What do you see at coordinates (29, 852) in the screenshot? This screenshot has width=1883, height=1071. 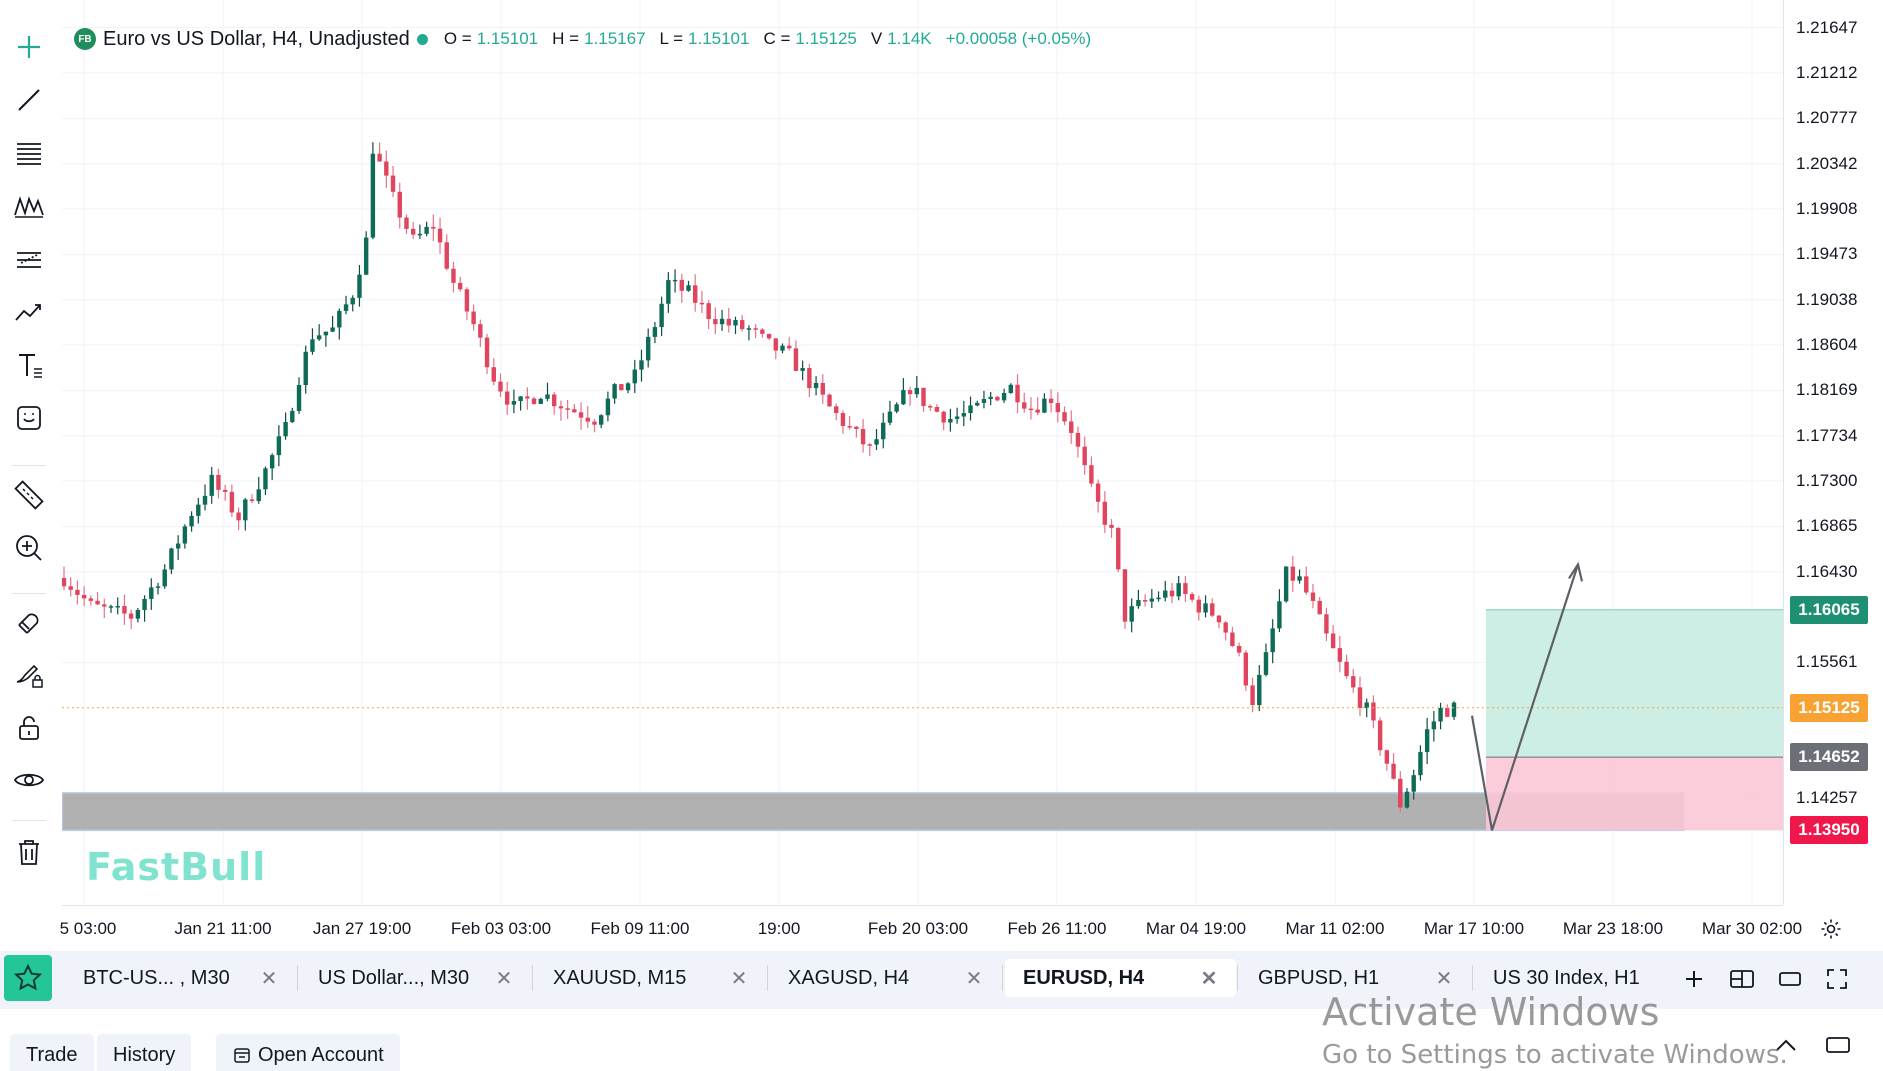 I see `trash-icon` at bounding box center [29, 852].